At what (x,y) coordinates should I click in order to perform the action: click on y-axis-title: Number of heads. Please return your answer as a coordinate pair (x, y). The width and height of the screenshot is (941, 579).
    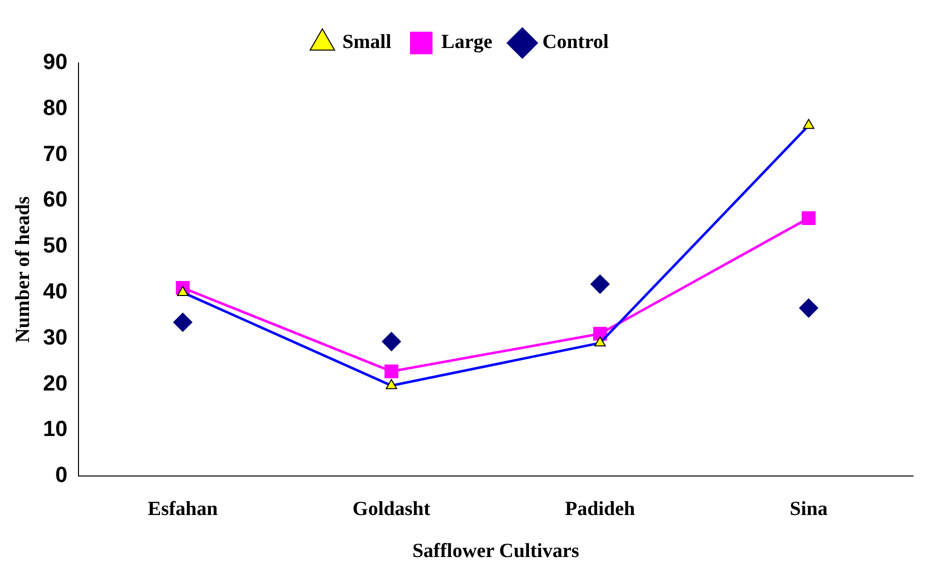
    Looking at the image, I should click on (23, 269).